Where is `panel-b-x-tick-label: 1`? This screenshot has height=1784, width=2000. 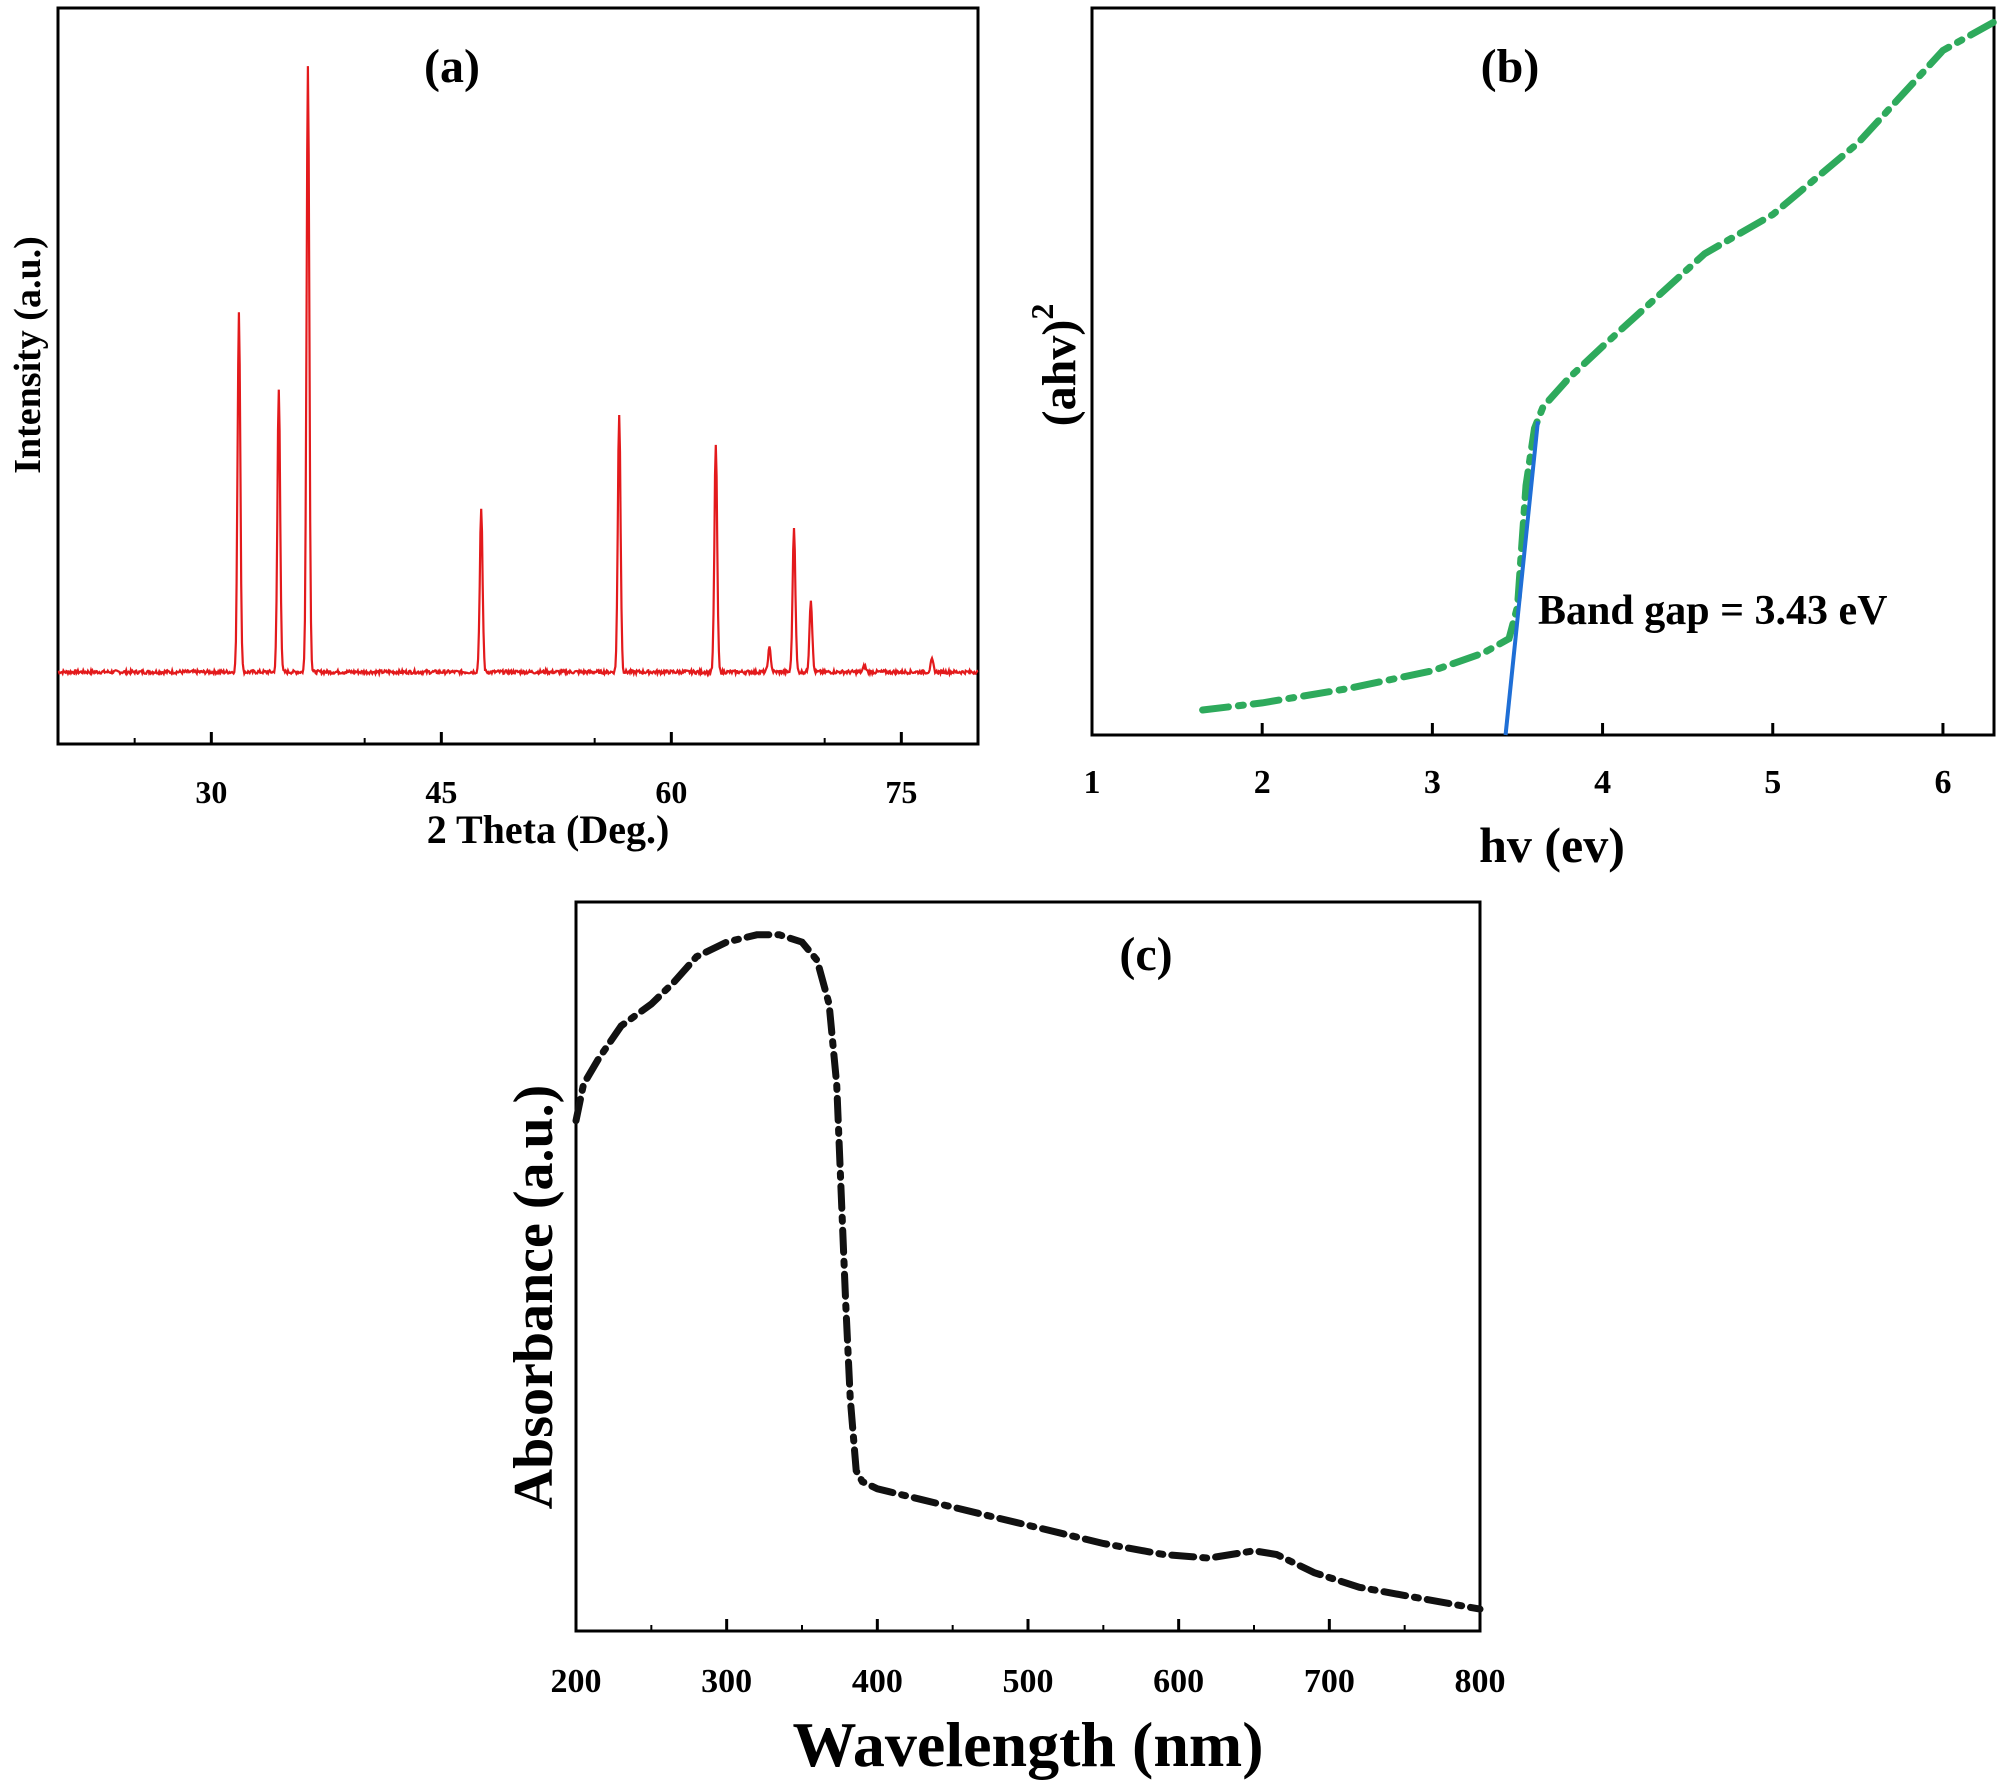 panel-b-x-tick-label: 1 is located at coordinates (1092, 782).